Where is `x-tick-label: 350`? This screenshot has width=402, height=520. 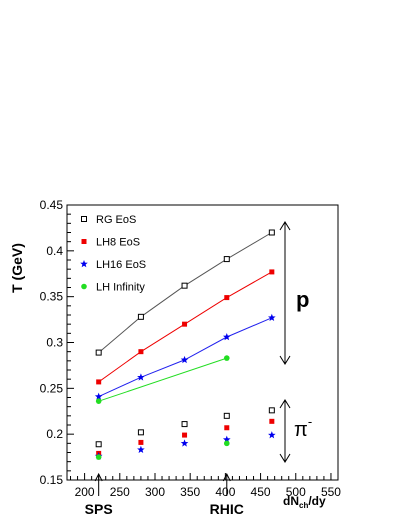
x-tick-label: 350 is located at coordinates (190, 492).